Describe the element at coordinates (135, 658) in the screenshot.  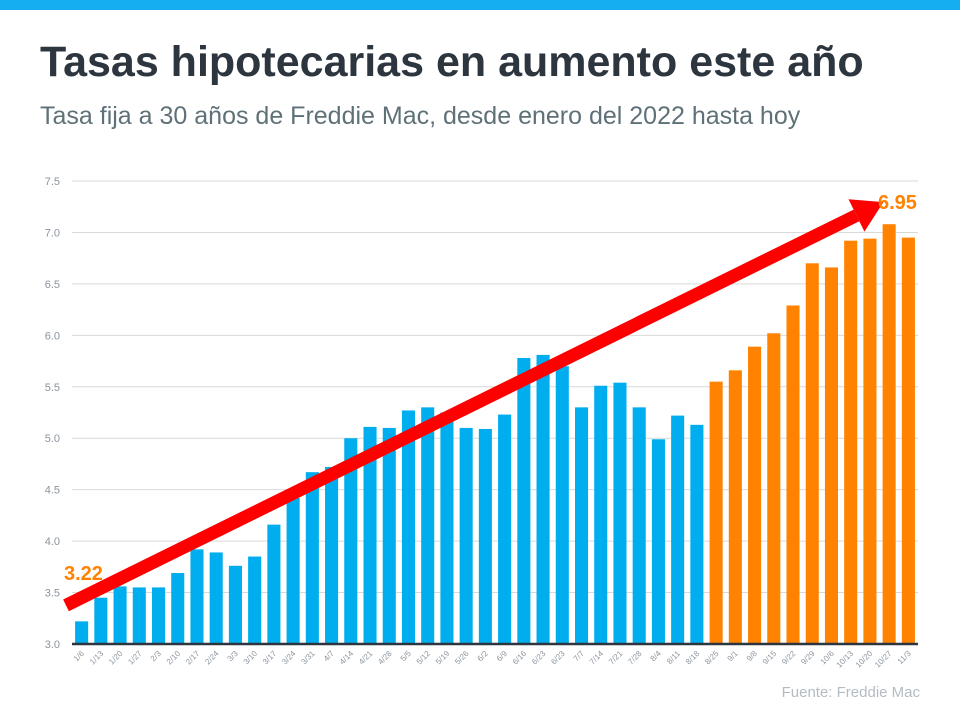
I see `x-tick-label: 1/27` at that location.